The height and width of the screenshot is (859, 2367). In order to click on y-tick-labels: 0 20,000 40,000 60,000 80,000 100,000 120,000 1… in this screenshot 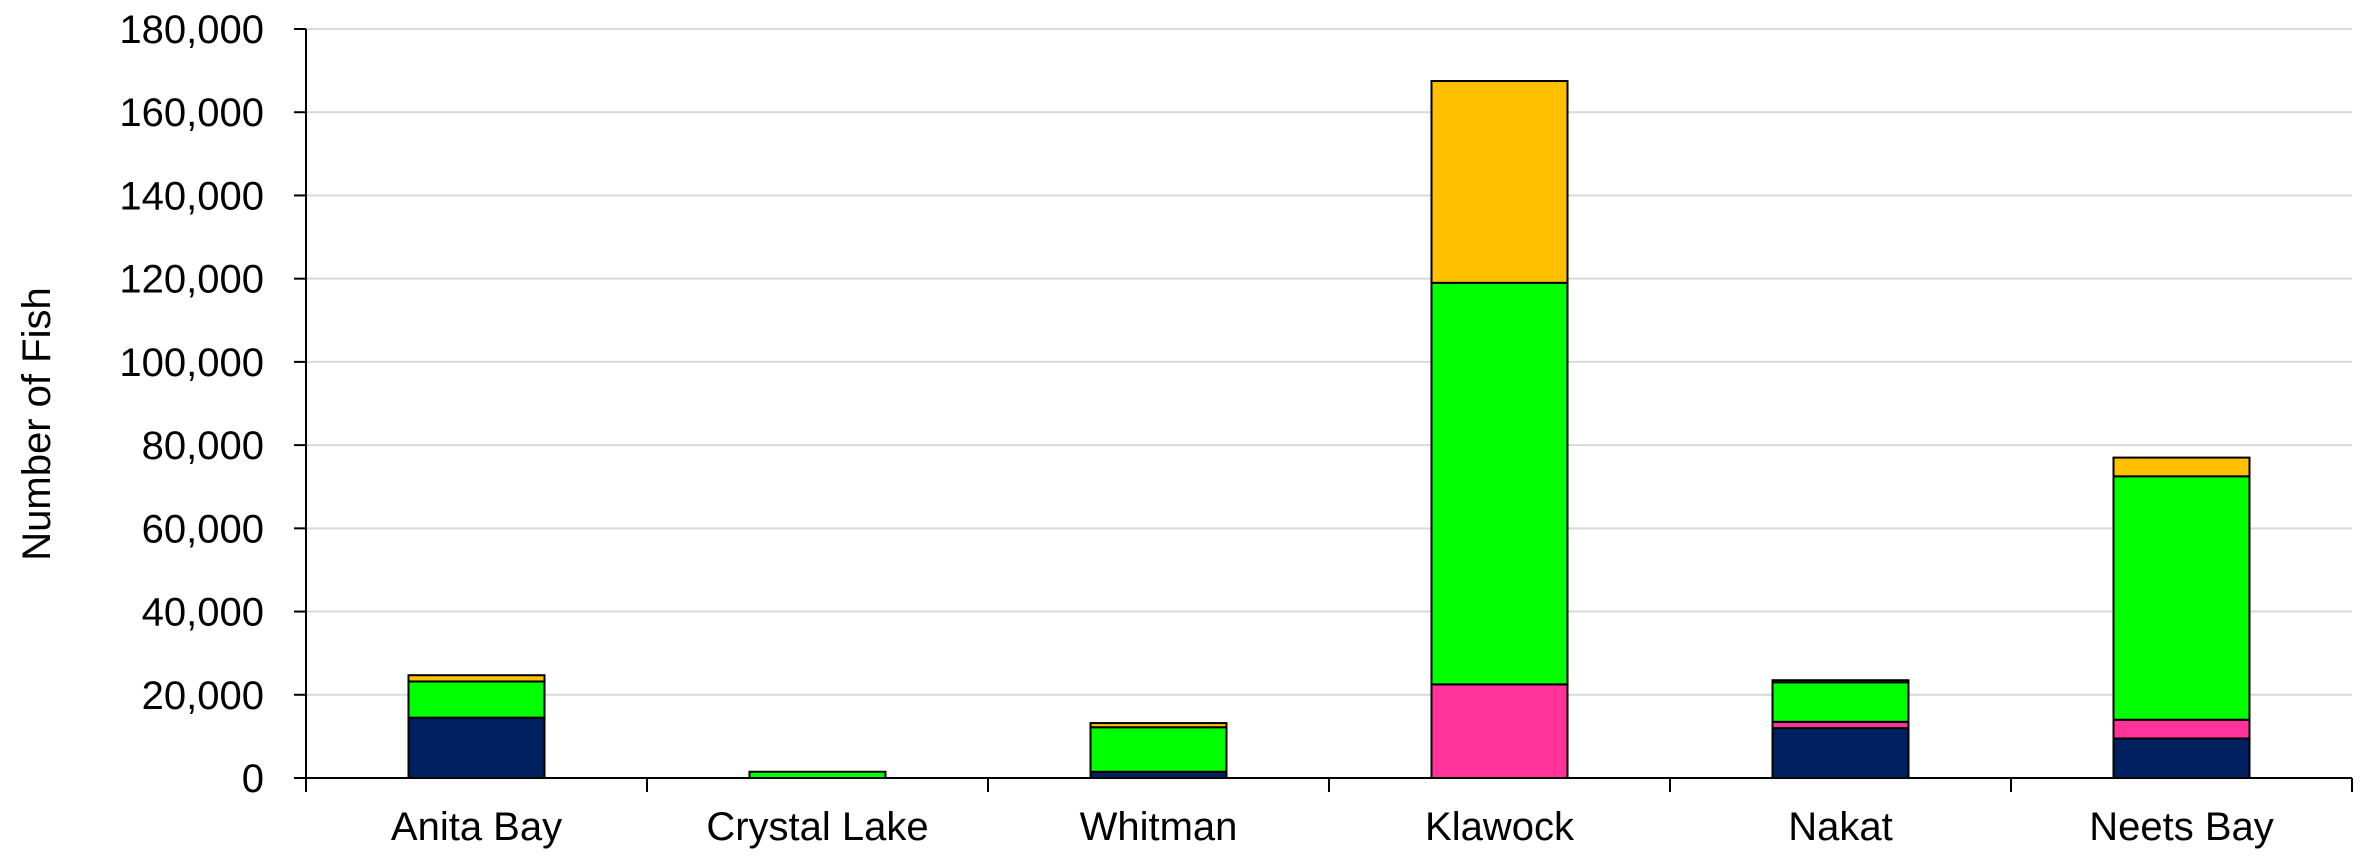, I will do `click(191, 404)`.